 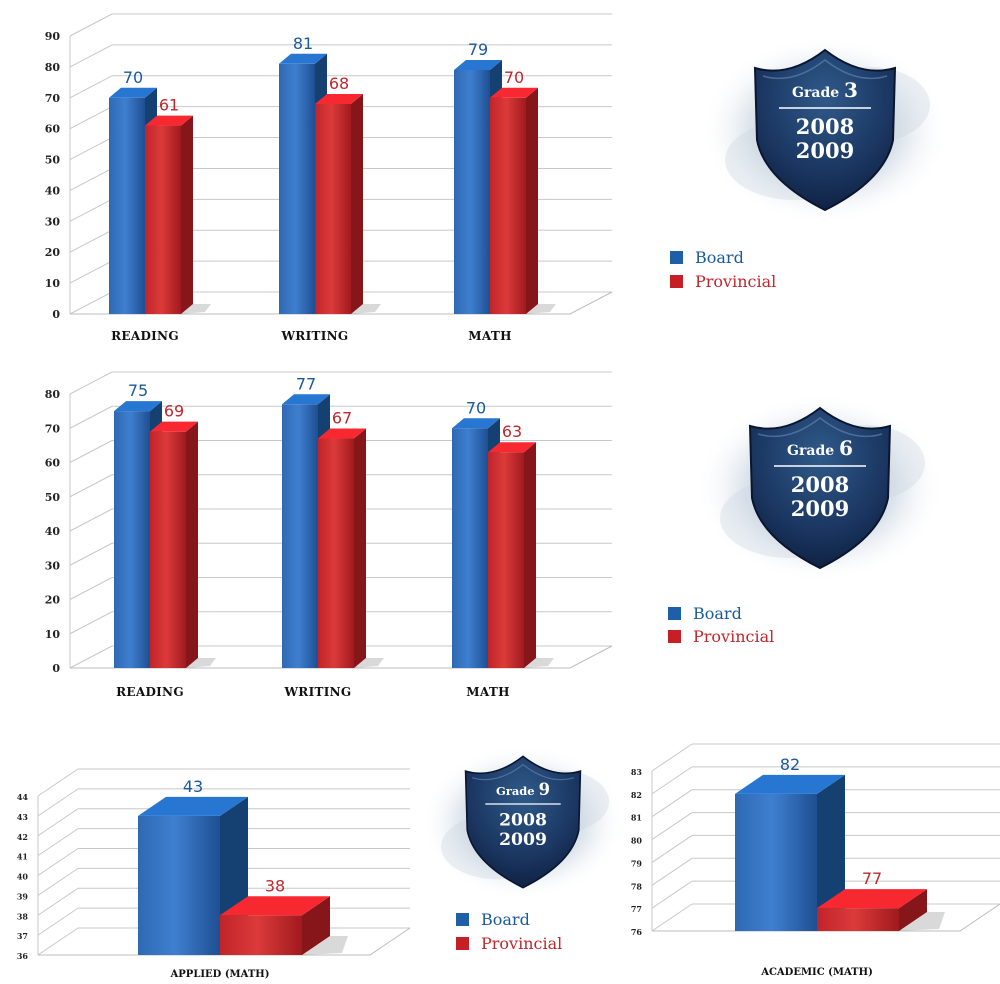 What do you see at coordinates (22, 857) in the screenshot?
I see `y-tick-label: 41` at bounding box center [22, 857].